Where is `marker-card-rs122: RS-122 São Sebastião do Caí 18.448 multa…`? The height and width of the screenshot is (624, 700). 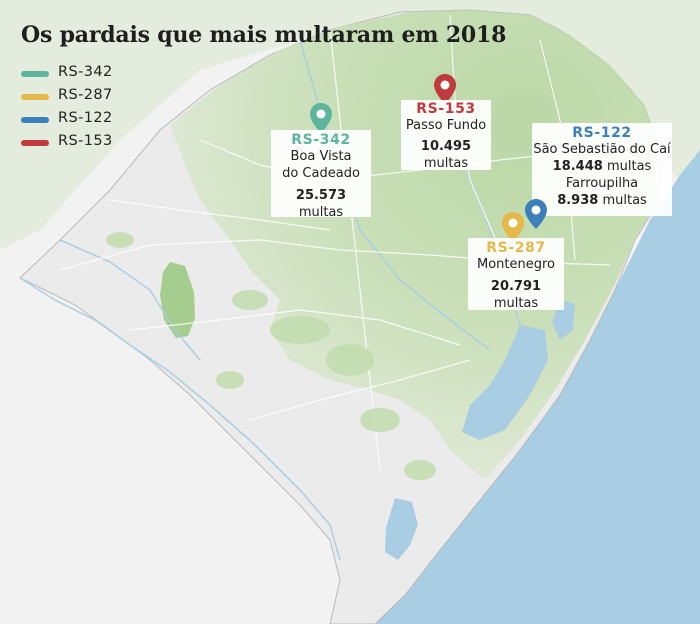
marker-card-rs122: RS-122 São Sebastião do Caí 18.448 multa… is located at coordinates (602, 169).